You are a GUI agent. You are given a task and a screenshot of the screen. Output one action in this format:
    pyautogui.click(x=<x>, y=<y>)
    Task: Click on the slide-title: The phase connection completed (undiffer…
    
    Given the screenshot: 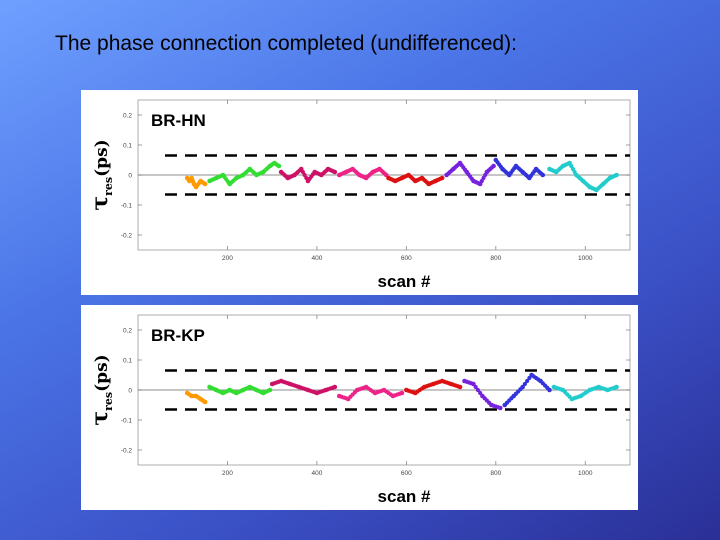 What is the action you would take?
    pyautogui.click(x=286, y=43)
    